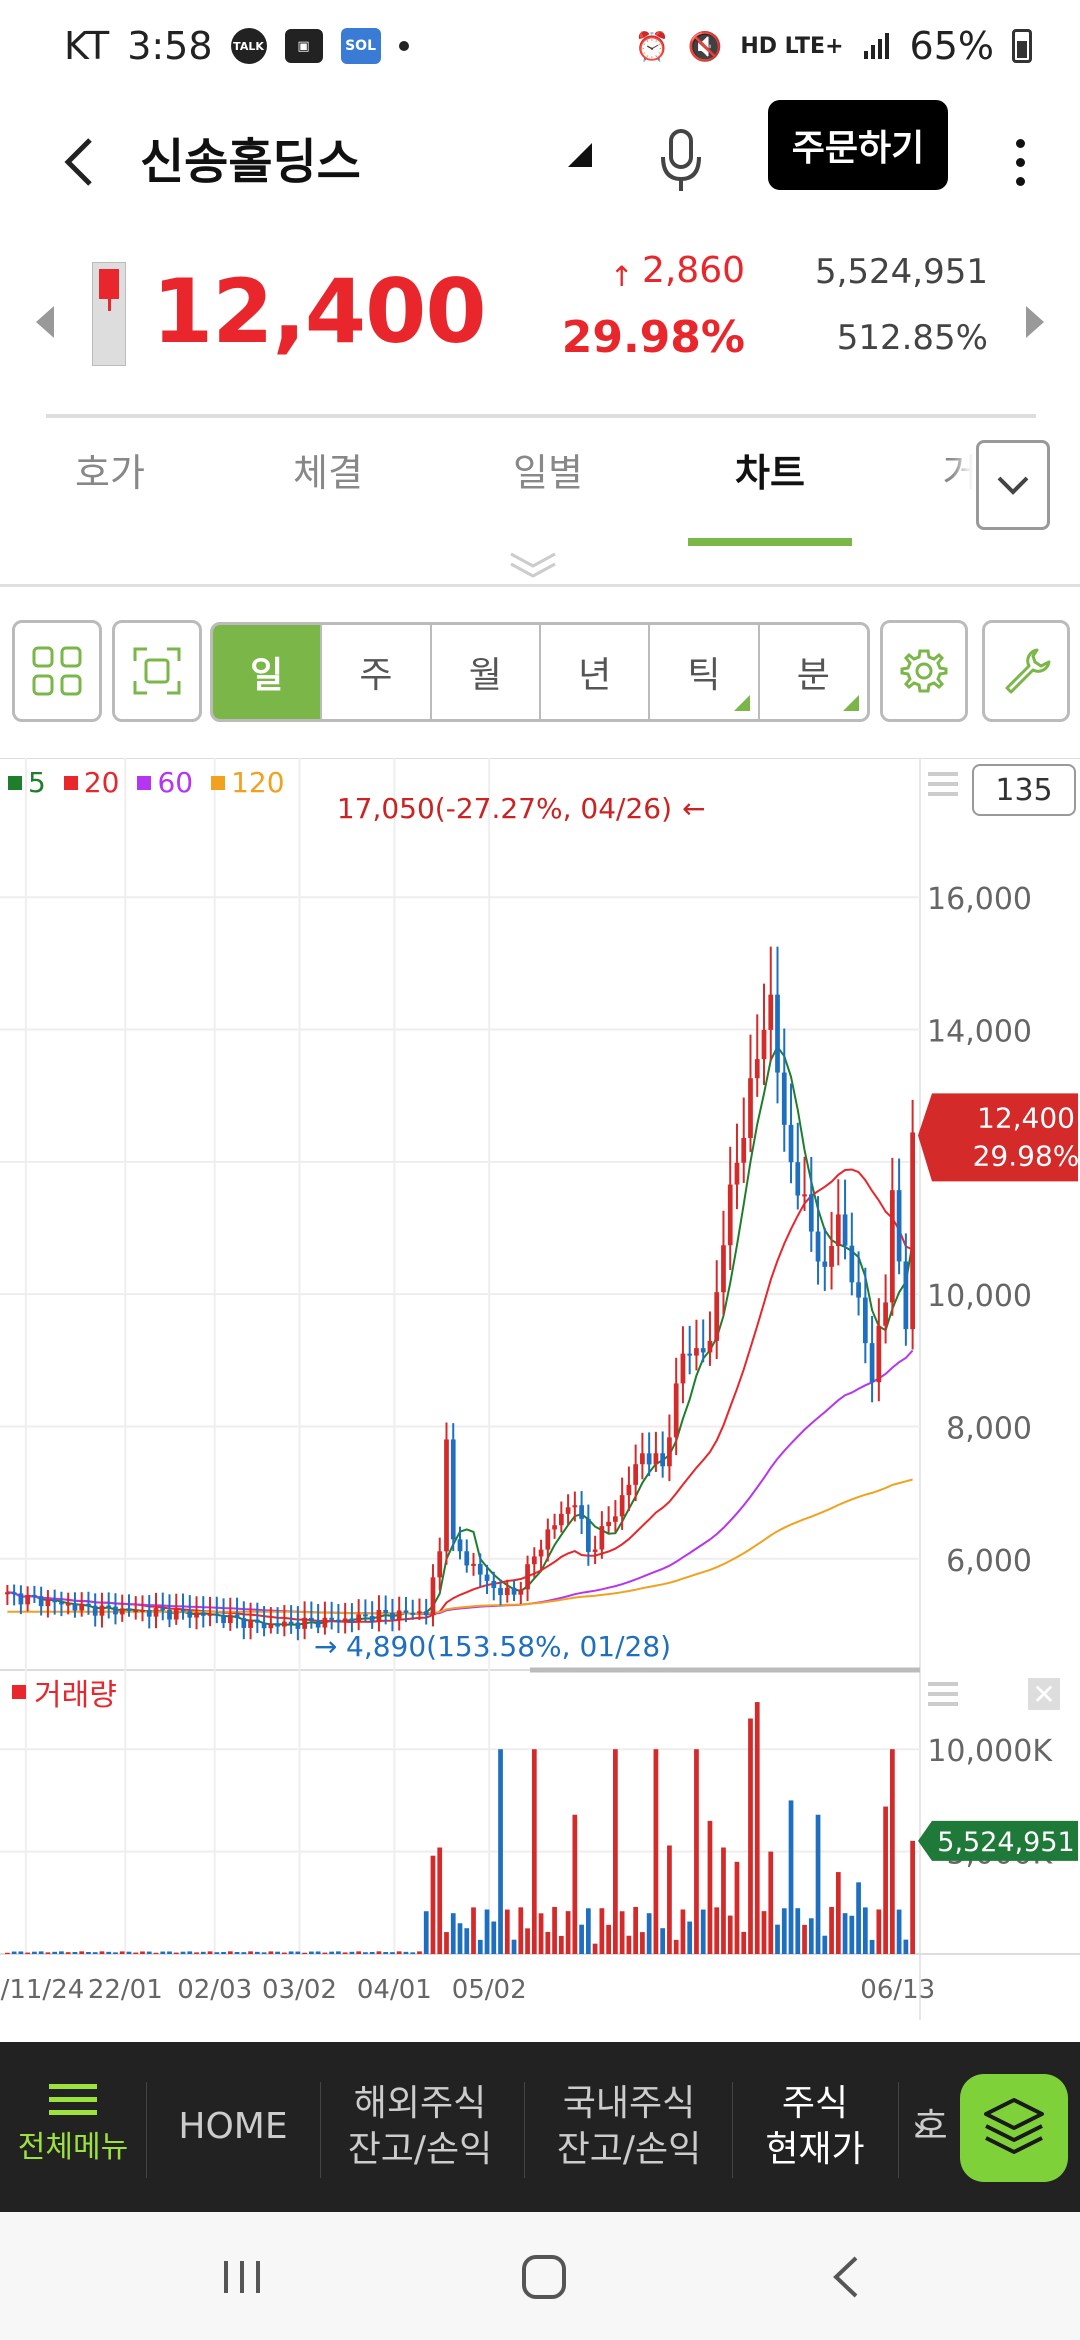 This screenshot has width=1080, height=2340. Describe the element at coordinates (73, 2127) in the screenshot. I see `nav-all-menu: 전체메뉴` at that location.